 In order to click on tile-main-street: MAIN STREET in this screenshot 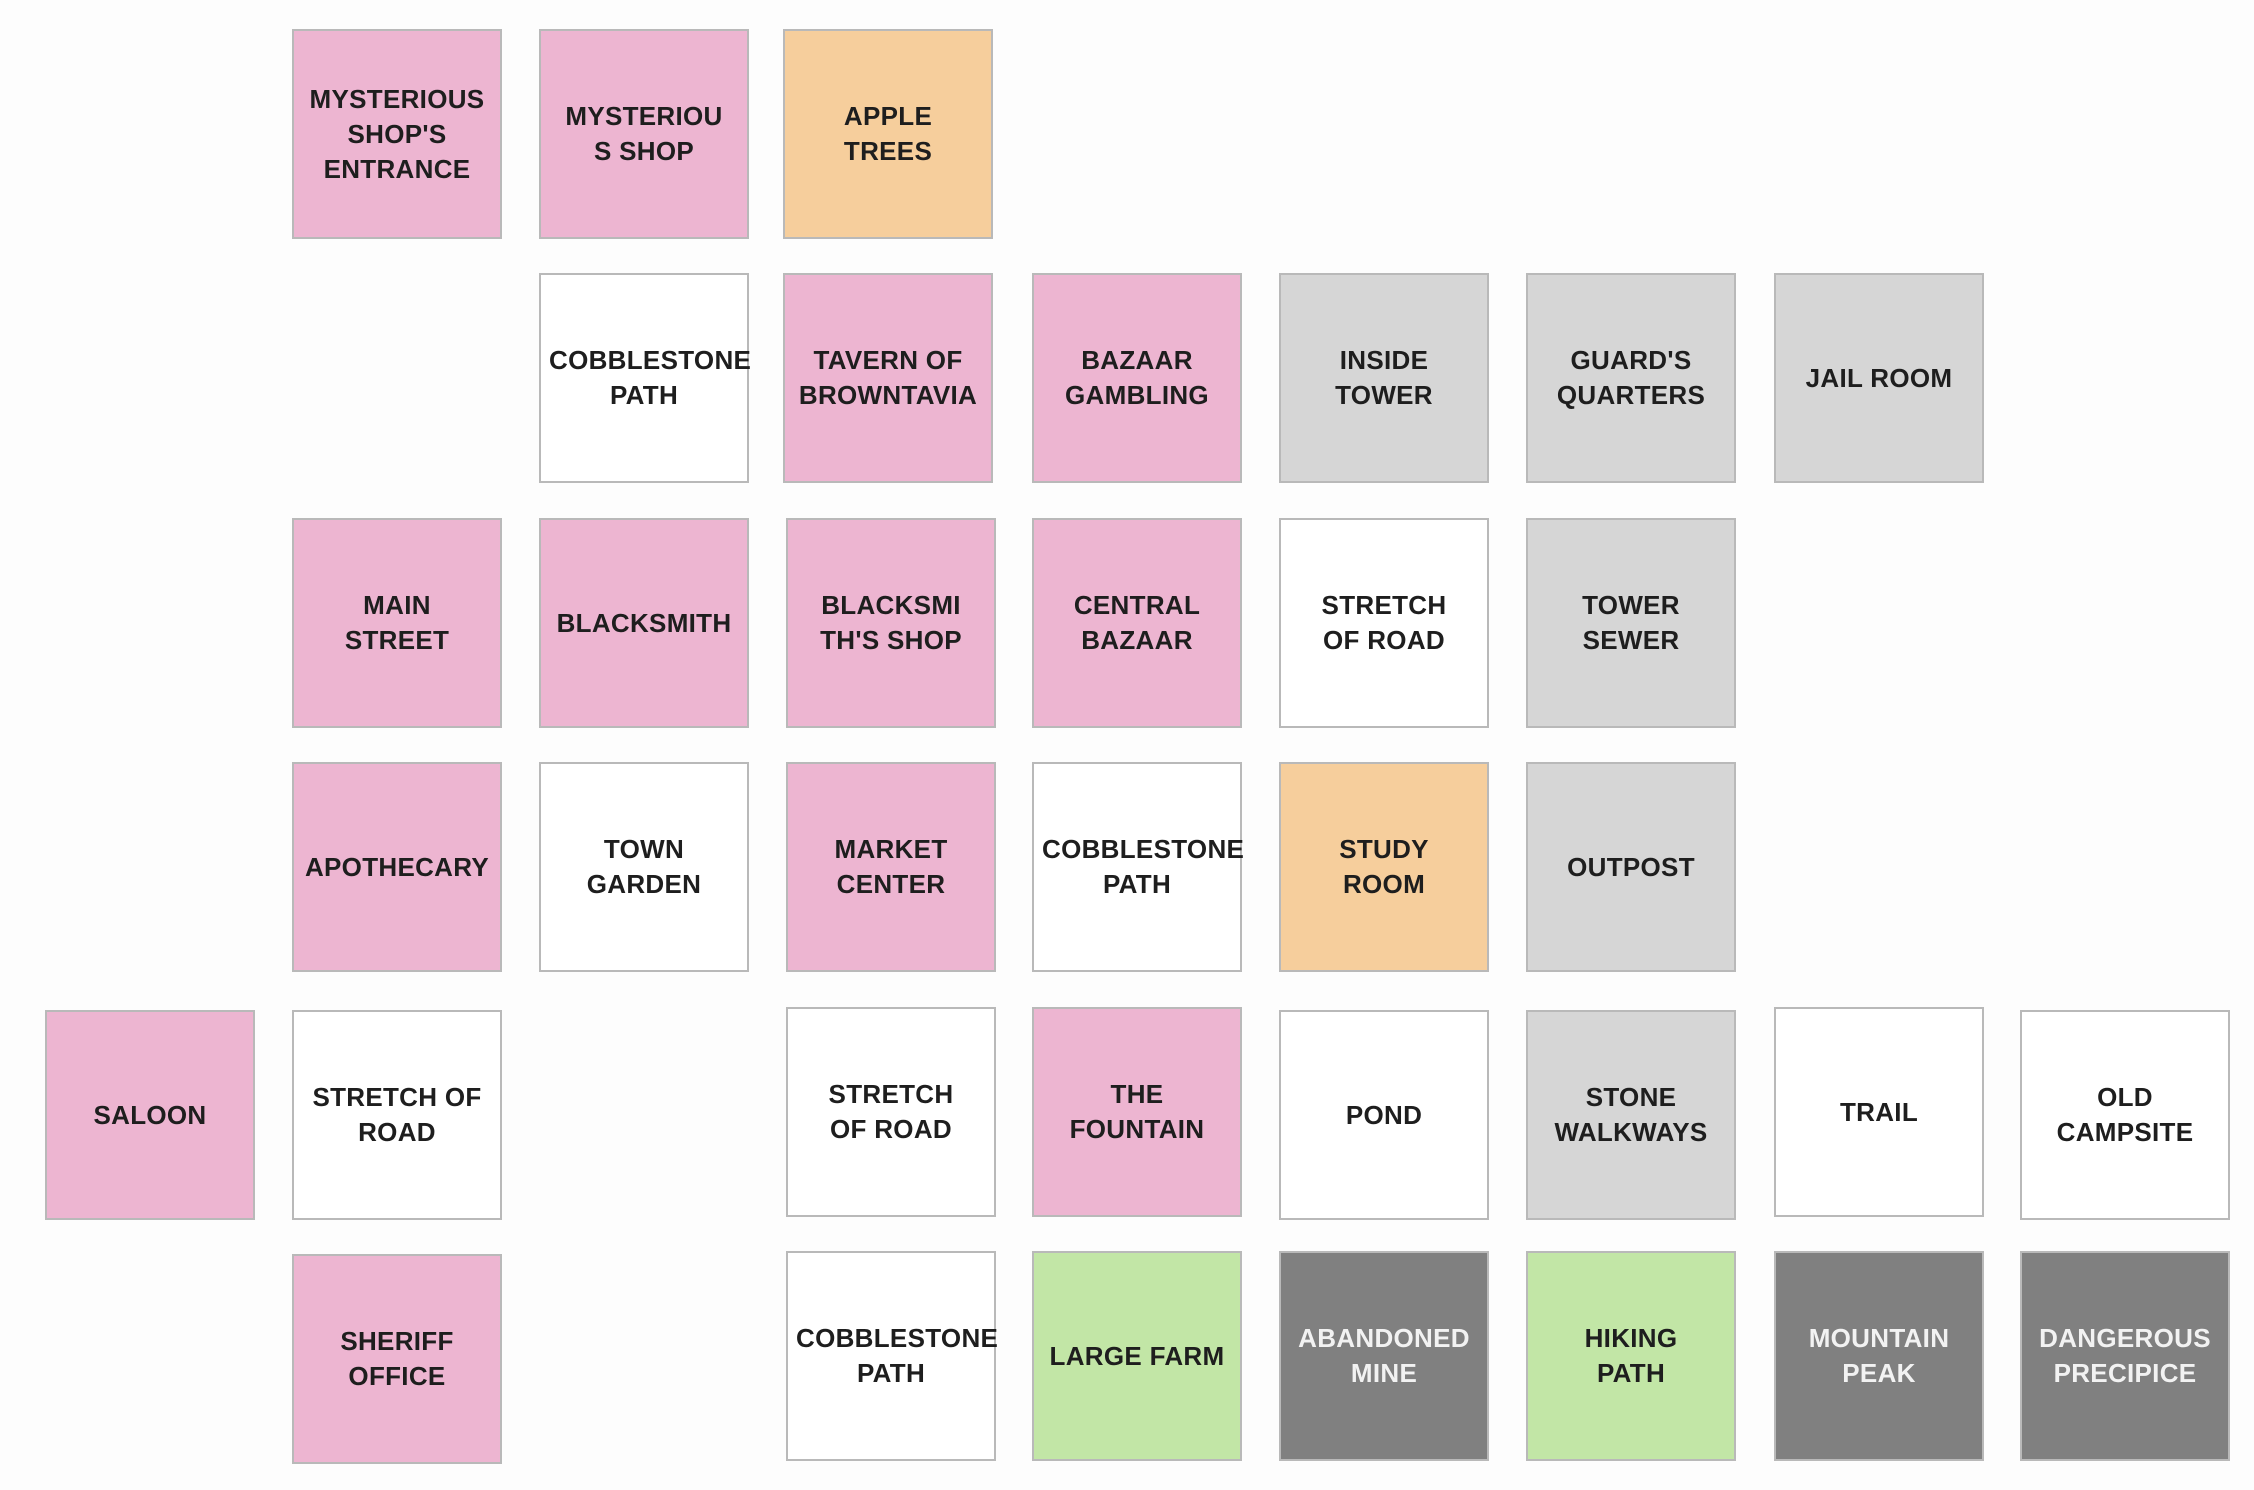, I will do `click(397, 623)`.